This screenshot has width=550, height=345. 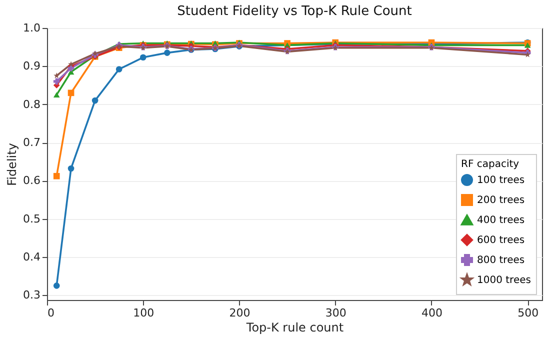 I want to click on legend-label: 400 trees, so click(x=501, y=220).